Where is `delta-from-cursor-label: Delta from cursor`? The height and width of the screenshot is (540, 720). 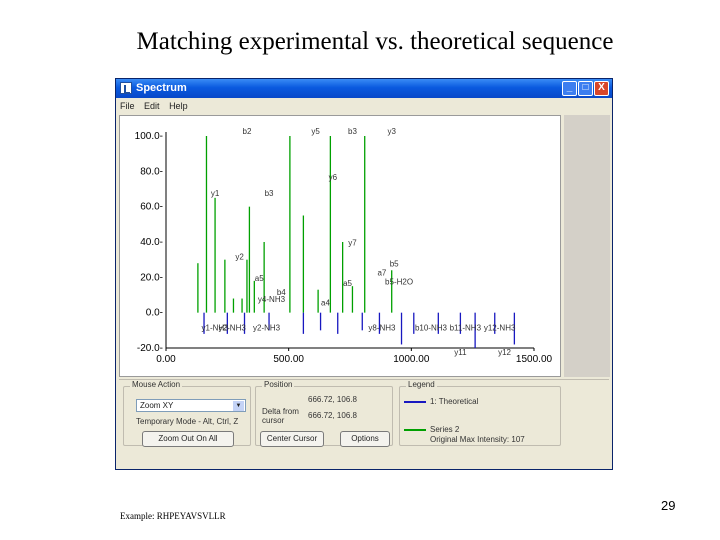
delta-from-cursor-label: Delta from cursor is located at coordinates (280, 416).